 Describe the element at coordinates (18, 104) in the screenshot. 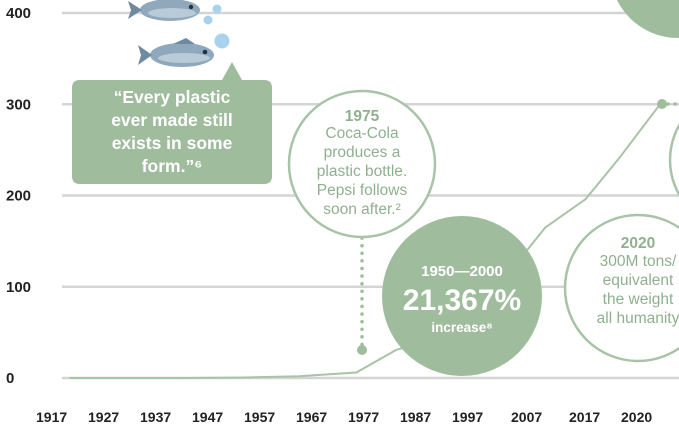

I see `y-tick-label: 300` at that location.